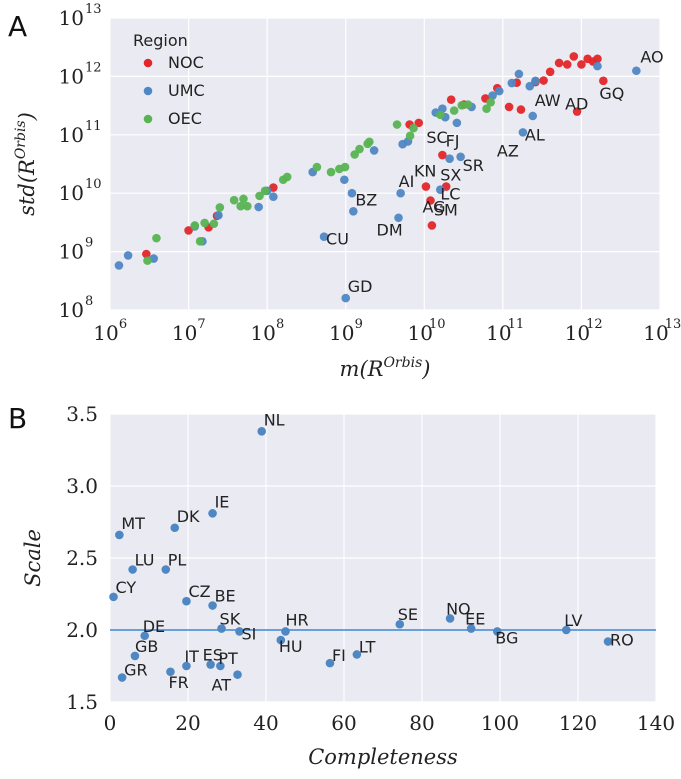 The width and height of the screenshot is (681, 779). What do you see at coordinates (408, 614) in the screenshot?
I see `point-label-b: SE` at bounding box center [408, 614].